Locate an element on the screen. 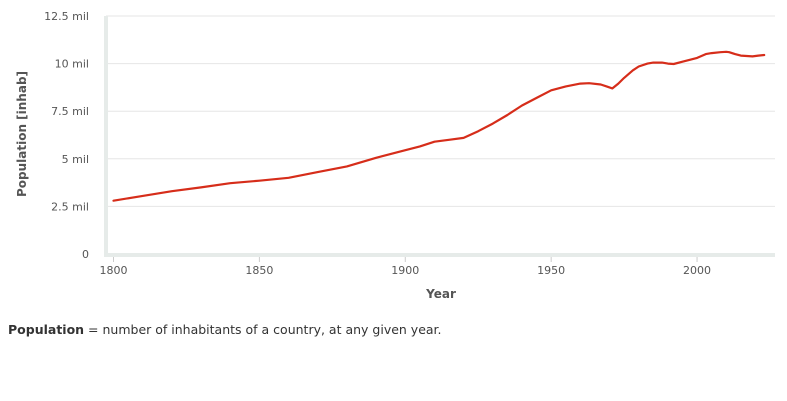 This screenshot has height=401, width=787. x-axis-title: Year is located at coordinates (440, 294).